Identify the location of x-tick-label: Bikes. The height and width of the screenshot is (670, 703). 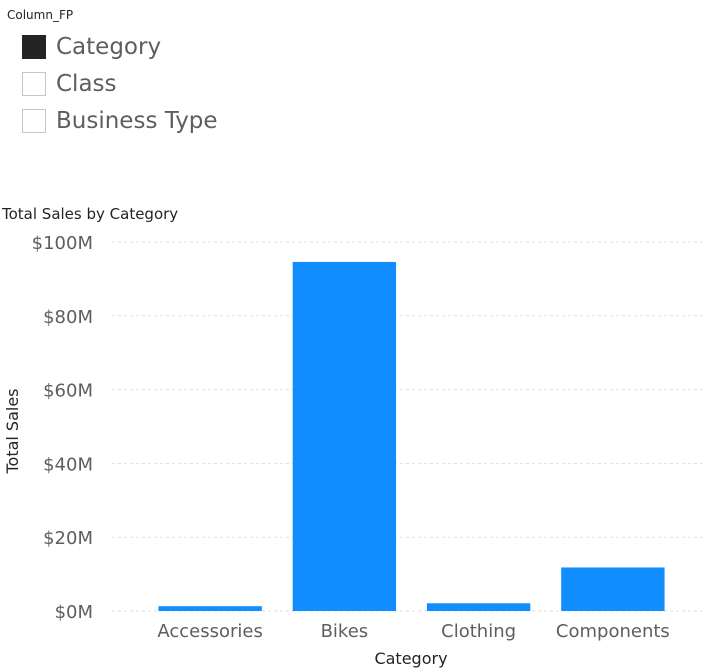
(345, 631).